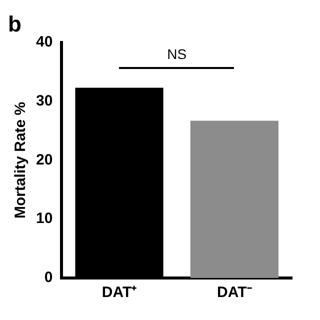 The image size is (320, 320). I want to click on y-tick-label: 10, so click(44, 219).